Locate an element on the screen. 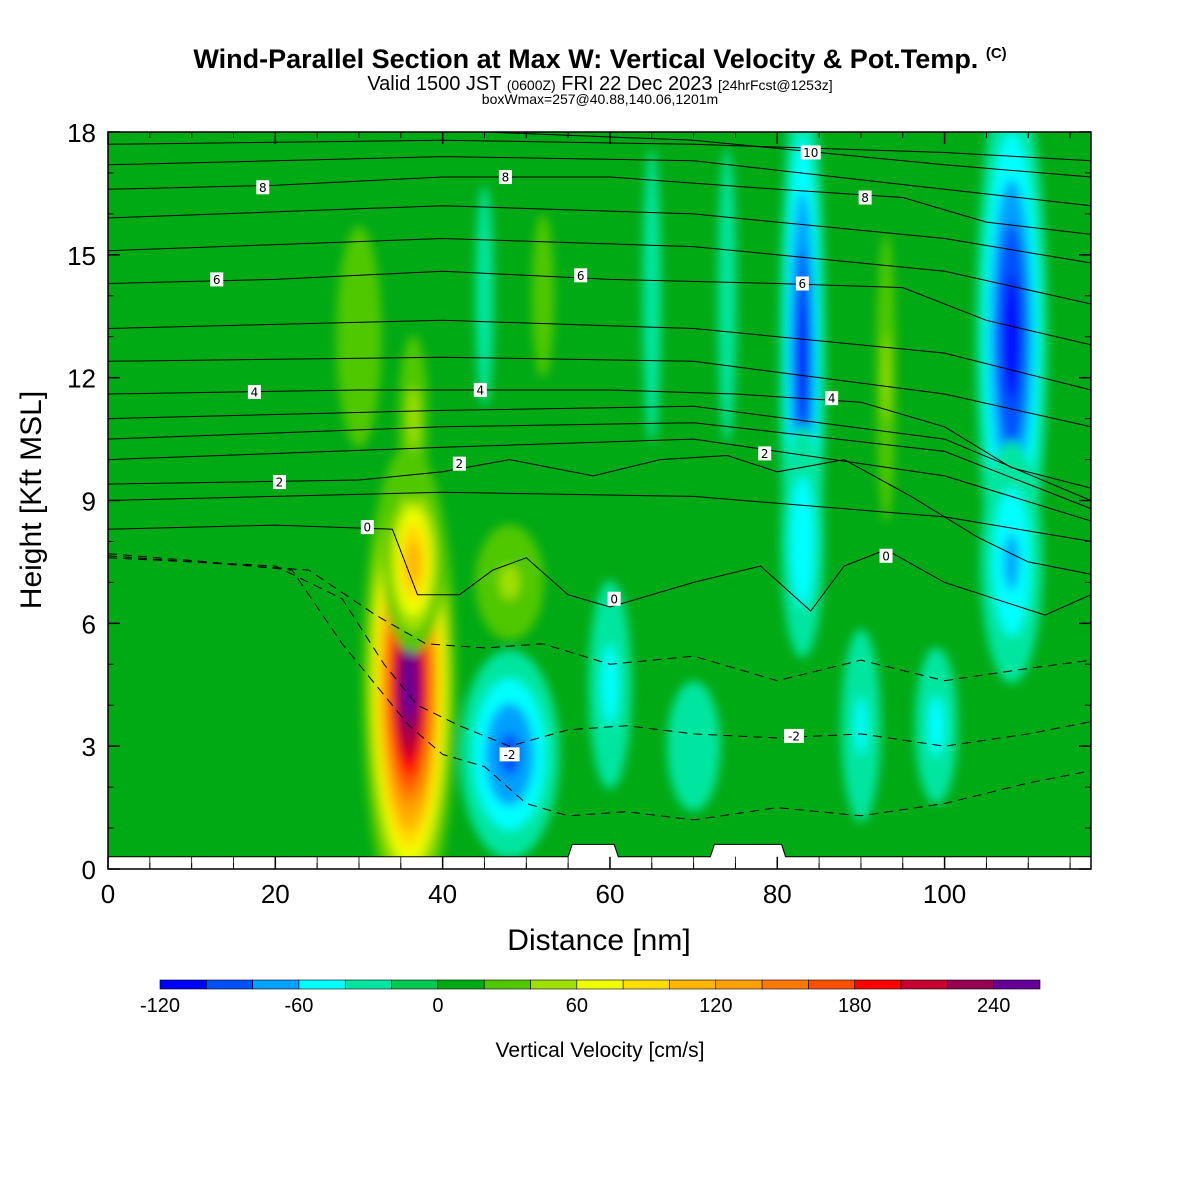 Image resolution: width=1200 pixels, height=1200 pixels. x-tick-label: 60 is located at coordinates (609, 894).